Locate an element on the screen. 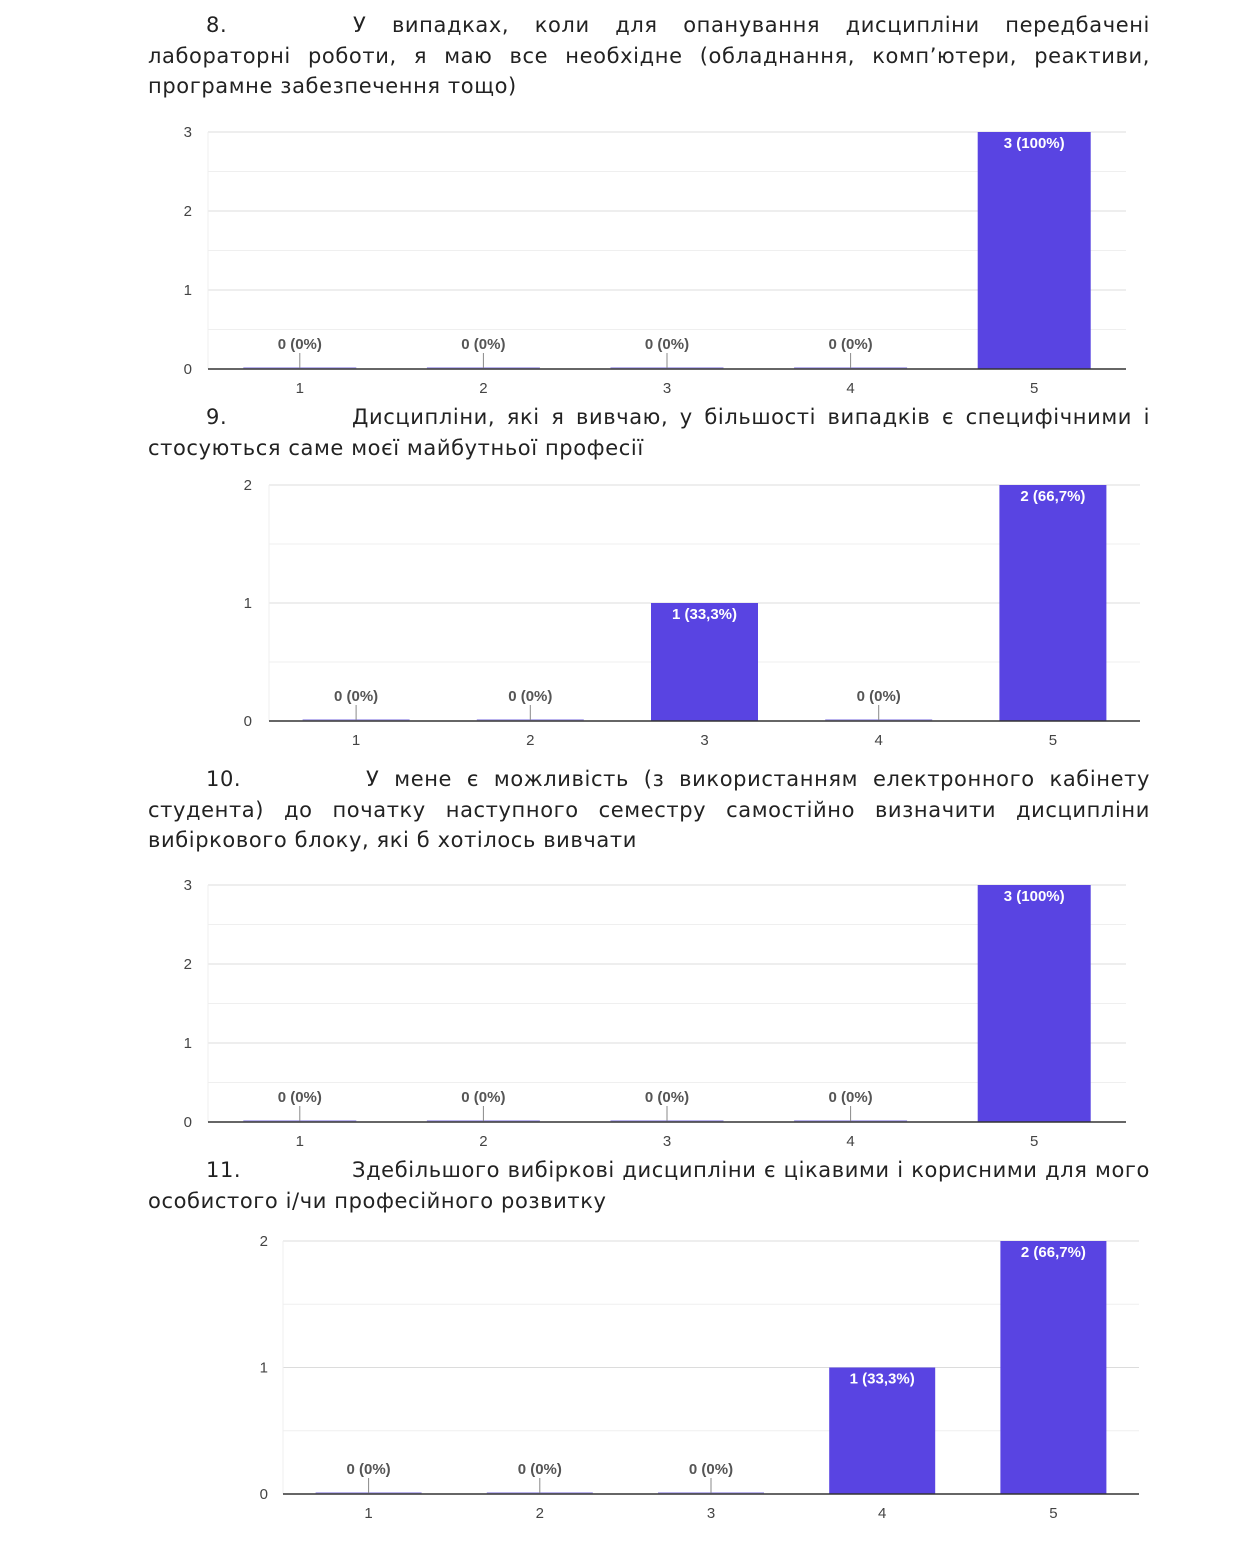  question-number: 8. is located at coordinates (217, 25).